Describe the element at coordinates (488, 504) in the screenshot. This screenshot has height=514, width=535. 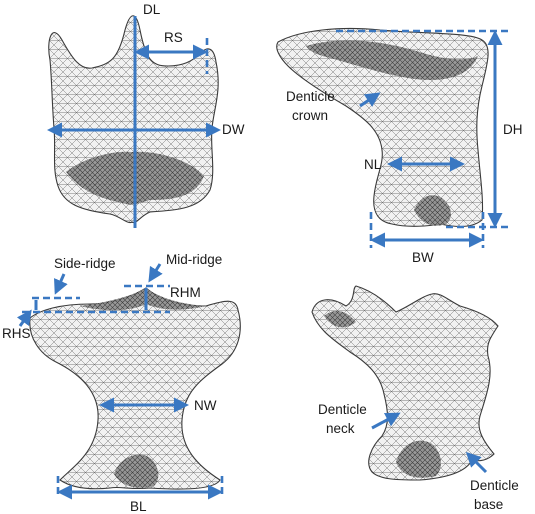
I see `label-denticle-base-2: base` at that location.